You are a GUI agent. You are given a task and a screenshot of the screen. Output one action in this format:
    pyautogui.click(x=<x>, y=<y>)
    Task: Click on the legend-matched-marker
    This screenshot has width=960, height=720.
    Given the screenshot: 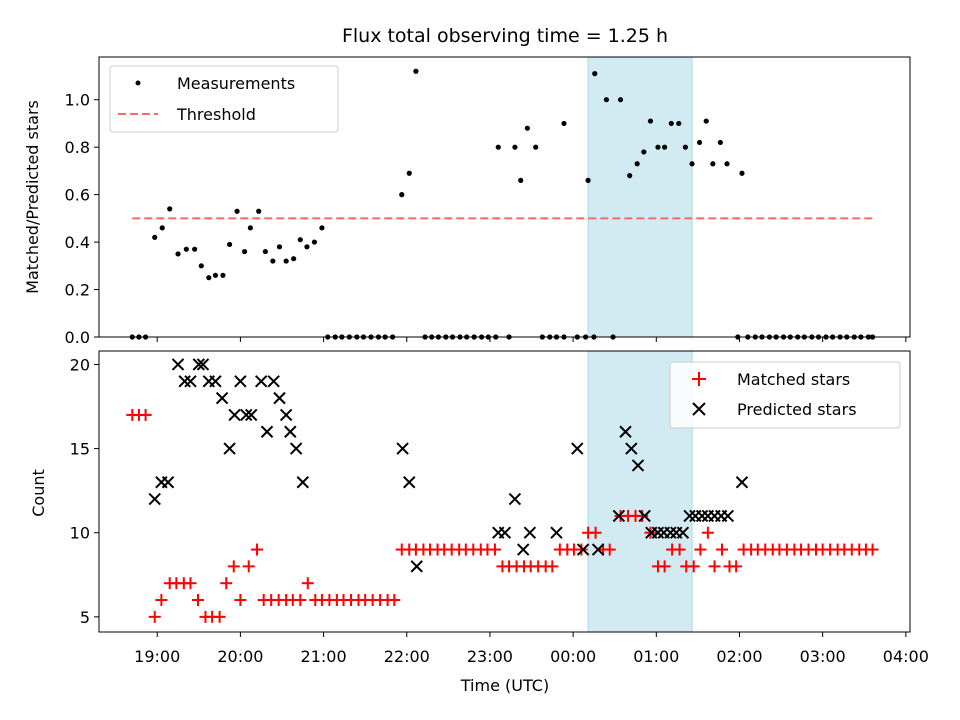 What is the action you would take?
    pyautogui.click(x=699, y=379)
    